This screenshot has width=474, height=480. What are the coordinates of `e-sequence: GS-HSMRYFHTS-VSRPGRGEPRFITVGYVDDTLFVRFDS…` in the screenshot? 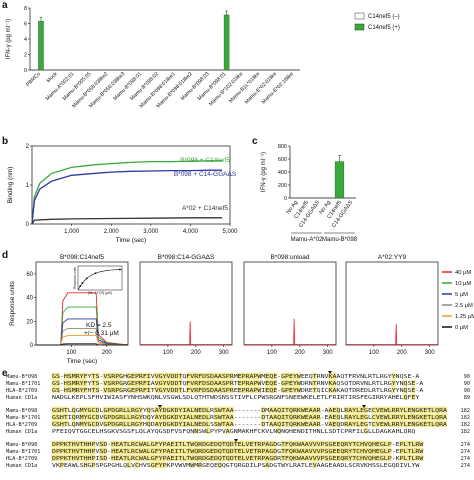 It's located at (238, 391).